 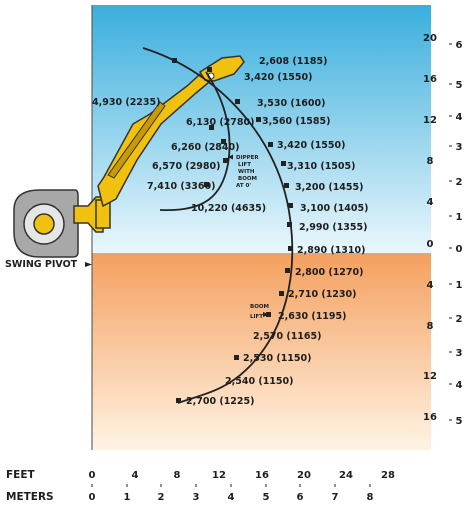 I want to click on capacity-label: 2,800 (1270), so click(x=329, y=272).